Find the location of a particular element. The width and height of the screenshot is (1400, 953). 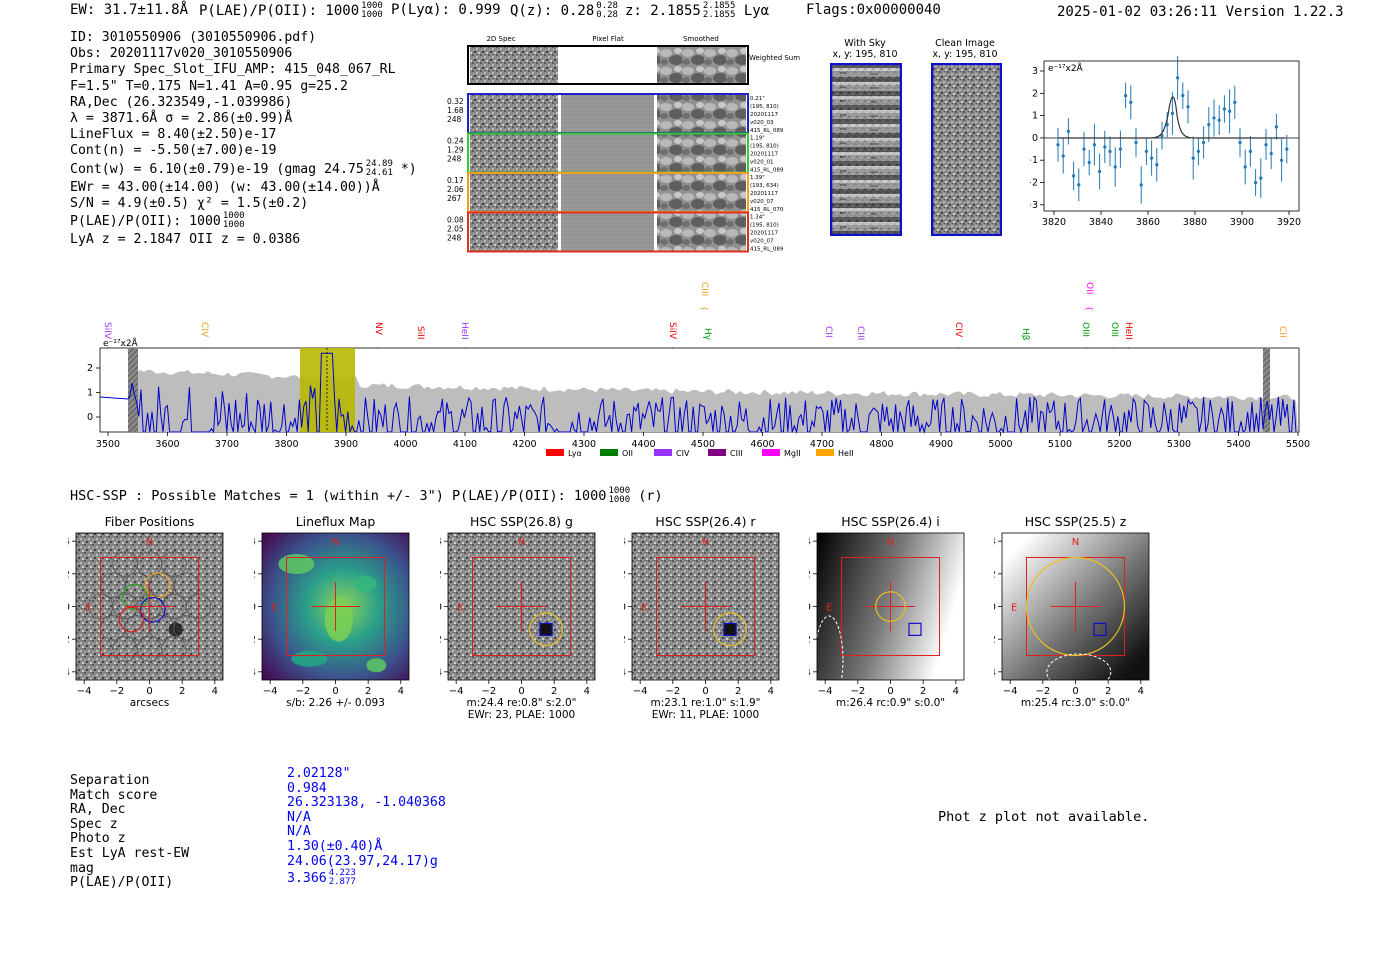

fit-ytick: −3 is located at coordinates (1034, 205).